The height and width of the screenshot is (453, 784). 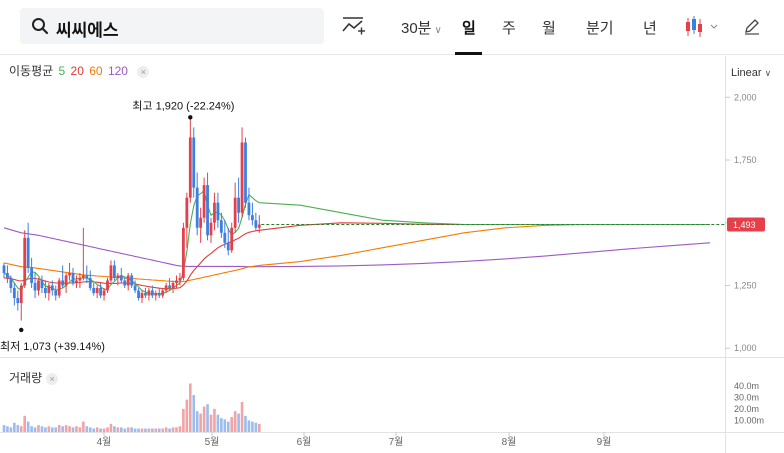 What do you see at coordinates (190, 117) in the screenshot?
I see `high-marker` at bounding box center [190, 117].